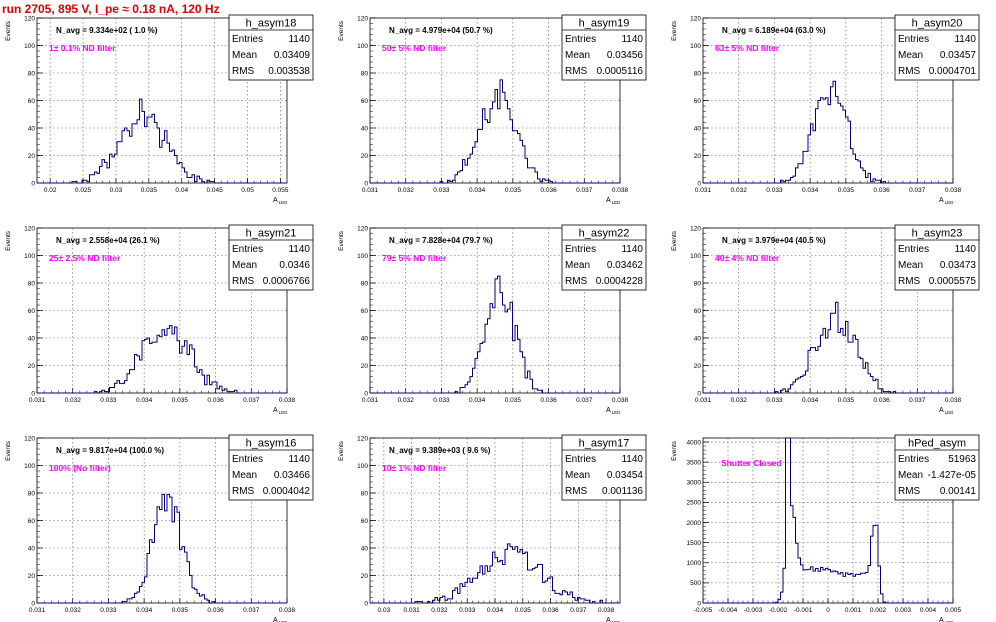 The height and width of the screenshot is (622, 996). Describe the element at coordinates (747, 48) in the screenshot. I see `filter-note: 63± 5% ND filter` at that location.